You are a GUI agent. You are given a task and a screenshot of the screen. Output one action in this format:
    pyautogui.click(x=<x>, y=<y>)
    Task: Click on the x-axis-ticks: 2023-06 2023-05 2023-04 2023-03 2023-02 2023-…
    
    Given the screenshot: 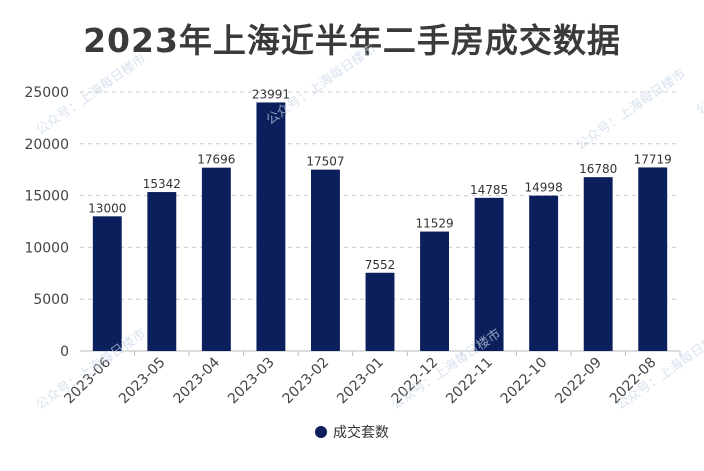 What is the action you would take?
    pyautogui.click(x=371, y=379)
    